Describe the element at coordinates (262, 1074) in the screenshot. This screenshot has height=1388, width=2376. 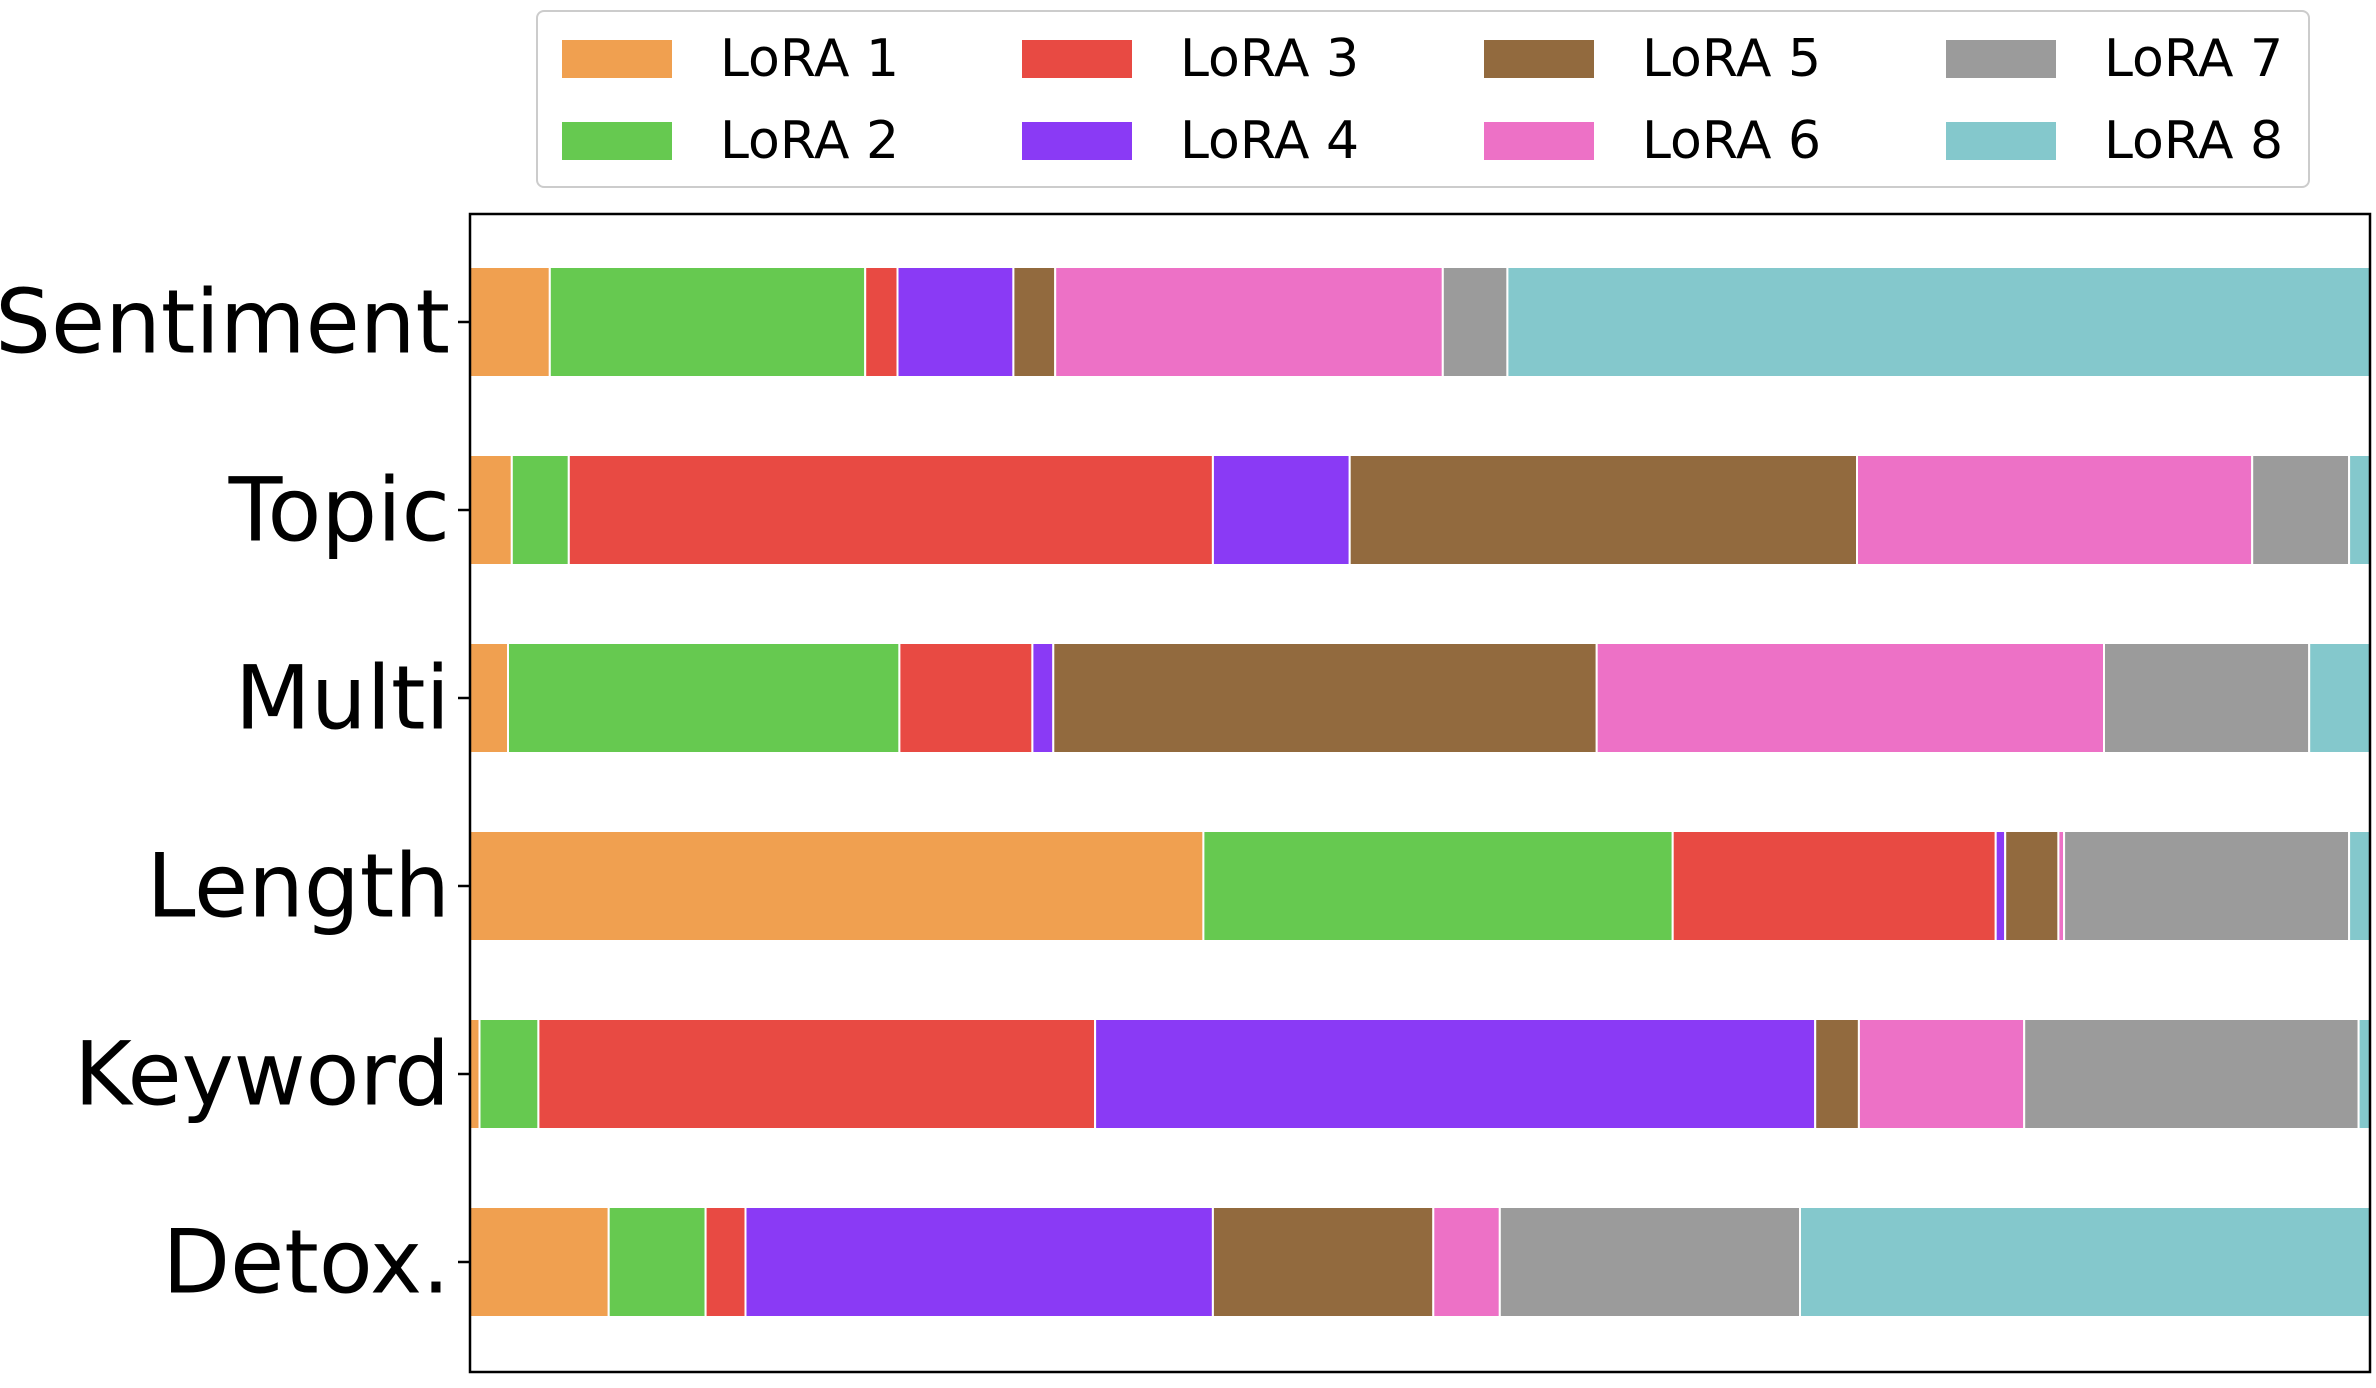
I see `y-tick-label: Keyword` at that location.